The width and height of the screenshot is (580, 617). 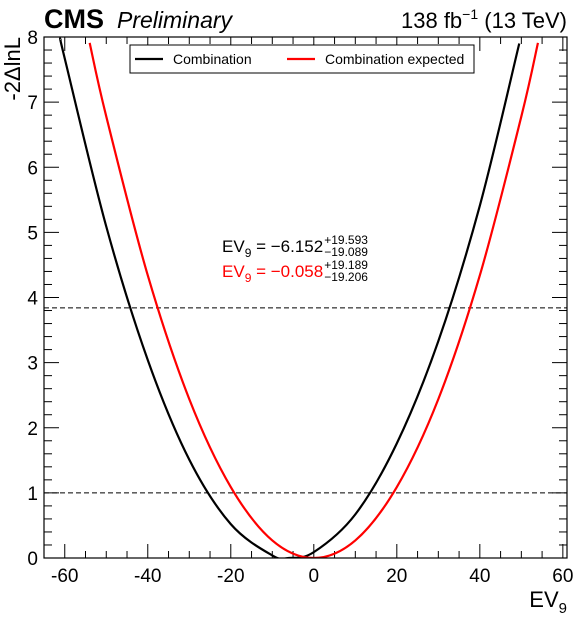 What do you see at coordinates (562, 576) in the screenshot?
I see `x-tick-label: 60` at bounding box center [562, 576].